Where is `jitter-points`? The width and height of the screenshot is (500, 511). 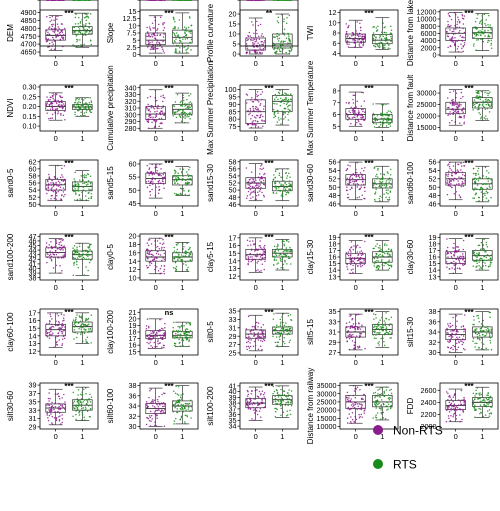 jitter-points is located at coordinates (355, 180).